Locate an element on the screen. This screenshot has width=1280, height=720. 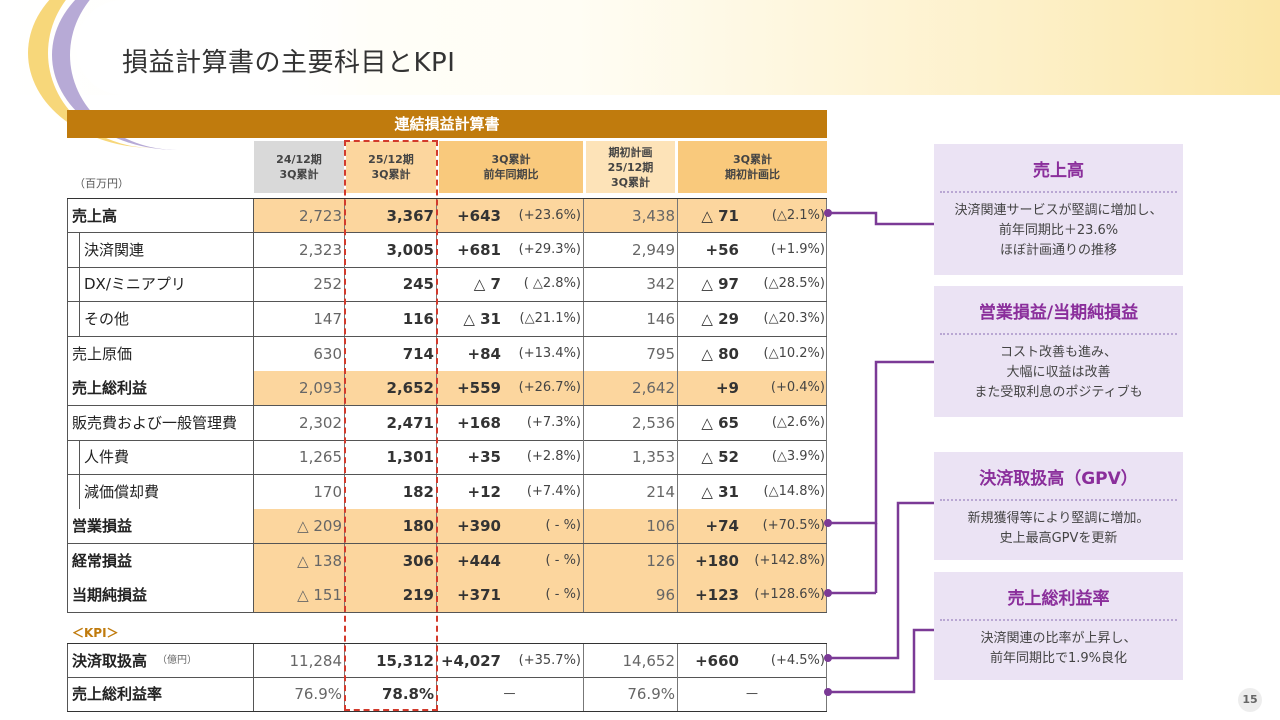
cell-prev: 1,265 is located at coordinates (320, 457).